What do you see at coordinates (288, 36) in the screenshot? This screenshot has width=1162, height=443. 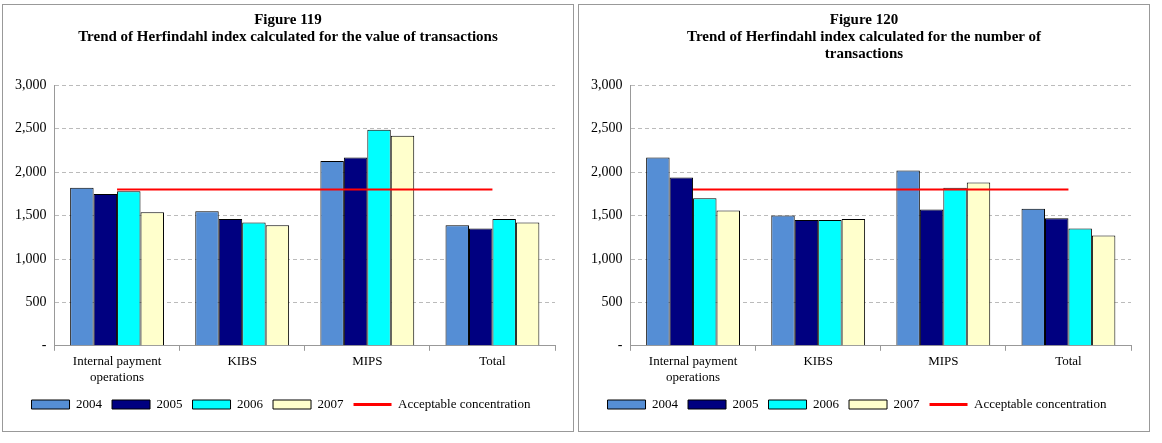 I see `chart-subtitle: Trend of Herfindahl index calculated for the value of transactions` at bounding box center [288, 36].